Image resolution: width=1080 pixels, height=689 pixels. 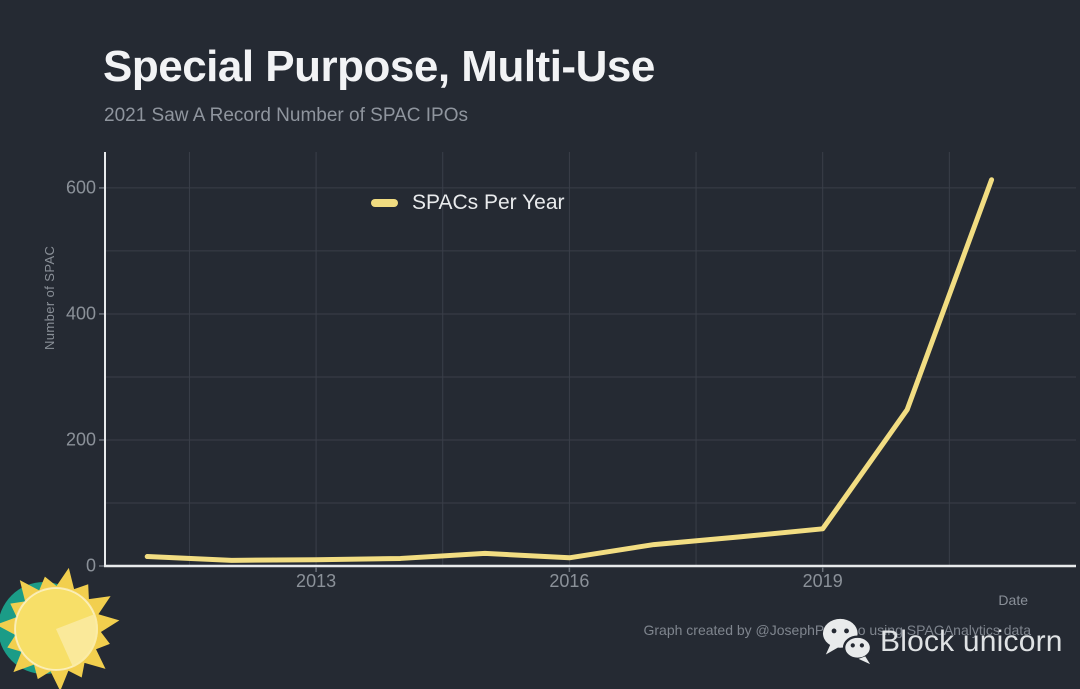 I want to click on x-tick-label-2013: 2013, so click(x=316, y=581).